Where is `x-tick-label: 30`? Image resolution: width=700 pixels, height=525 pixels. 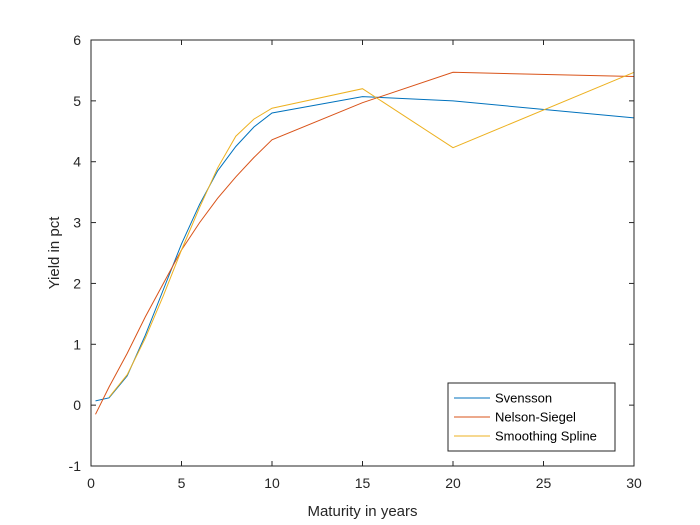
x-tick-label: 30 is located at coordinates (634, 483).